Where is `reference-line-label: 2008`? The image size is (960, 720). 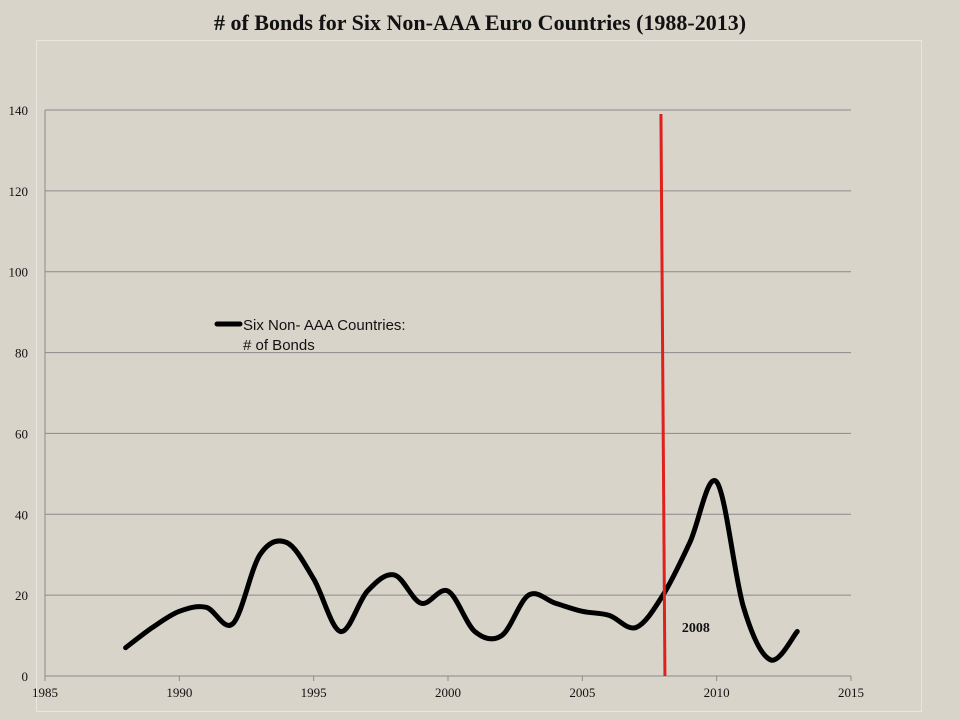 reference-line-label: 2008 is located at coordinates (696, 628).